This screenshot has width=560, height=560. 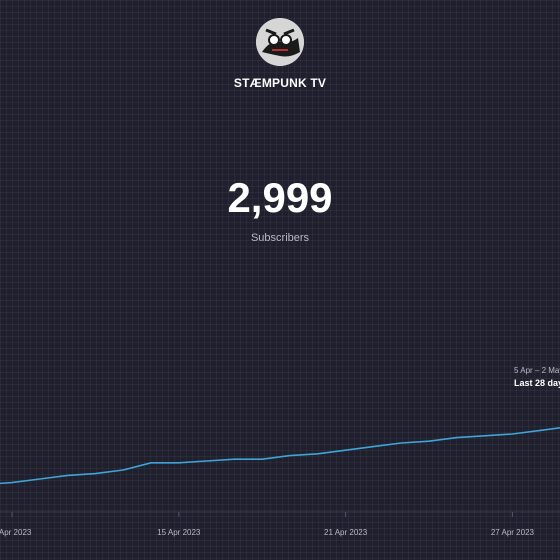 I want to click on range-label: Last 28 days, so click(x=537, y=383).